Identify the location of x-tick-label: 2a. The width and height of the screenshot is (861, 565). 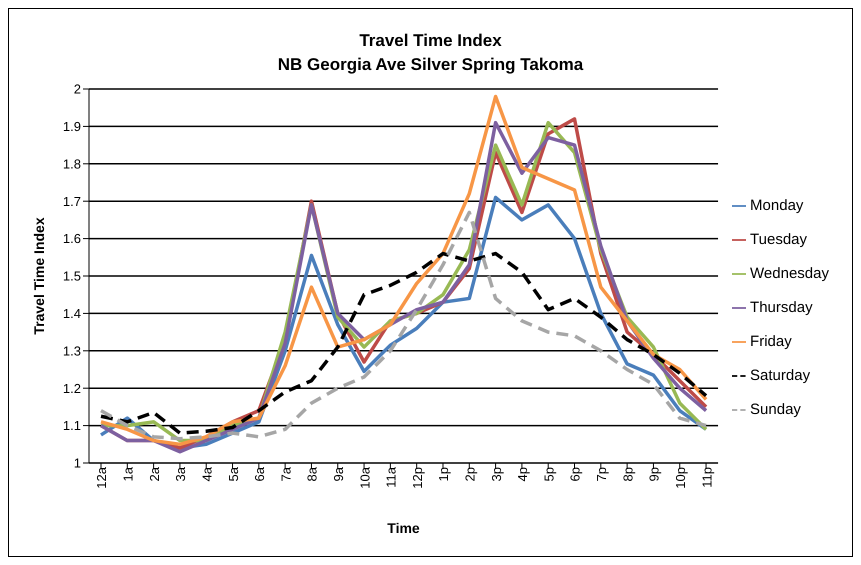
(154, 474).